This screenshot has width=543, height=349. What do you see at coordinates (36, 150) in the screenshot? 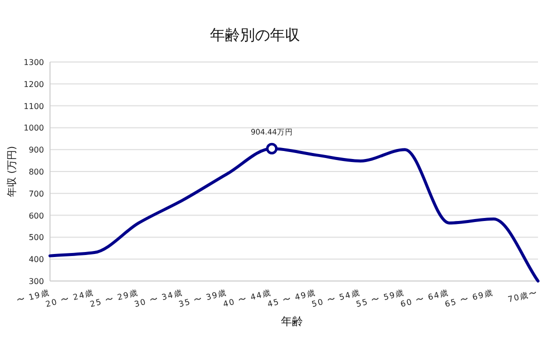
I see `y-tick-label: 900` at bounding box center [36, 150].